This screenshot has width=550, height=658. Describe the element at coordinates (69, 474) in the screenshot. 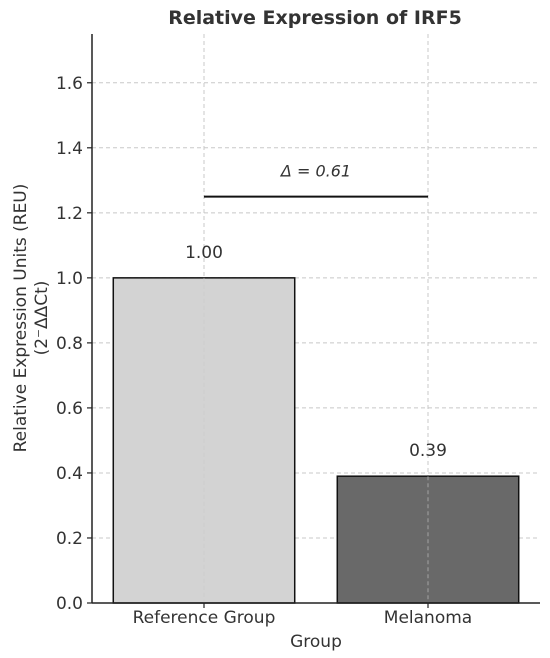

I see `y-tick-label: 0.4` at that location.